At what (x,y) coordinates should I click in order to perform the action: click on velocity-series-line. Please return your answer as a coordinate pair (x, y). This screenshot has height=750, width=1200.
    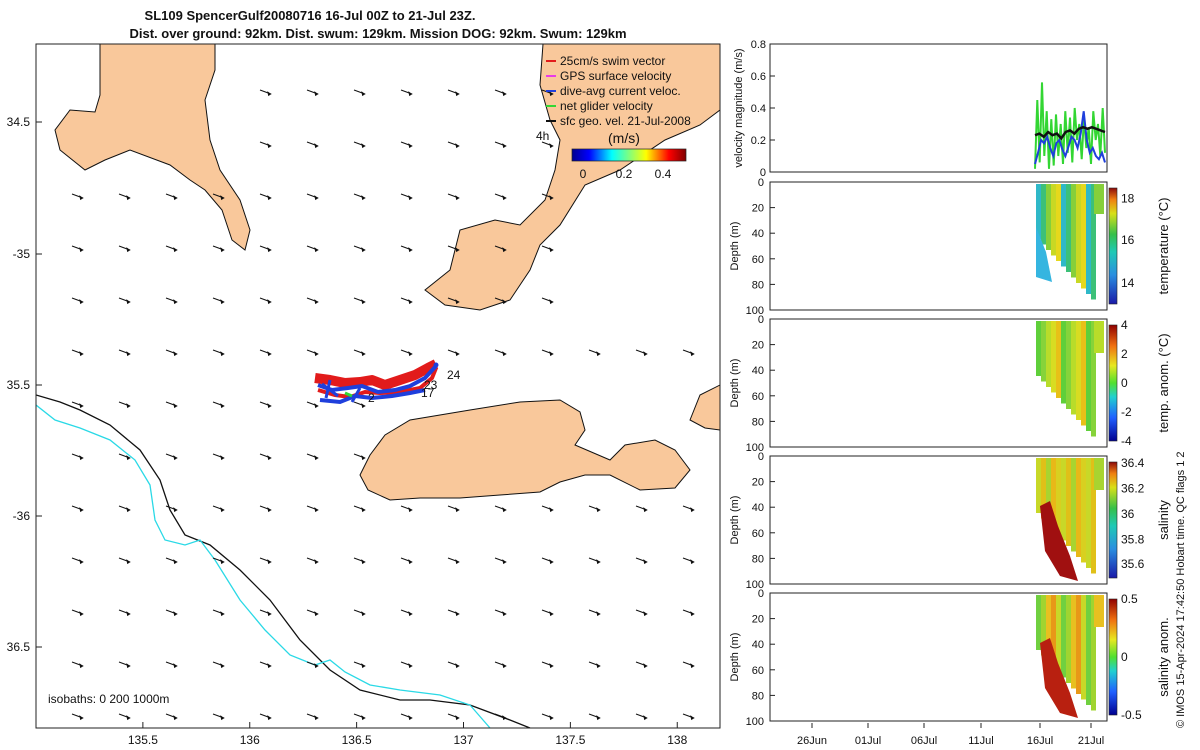
    Looking at the image, I should click on (1070, 125).